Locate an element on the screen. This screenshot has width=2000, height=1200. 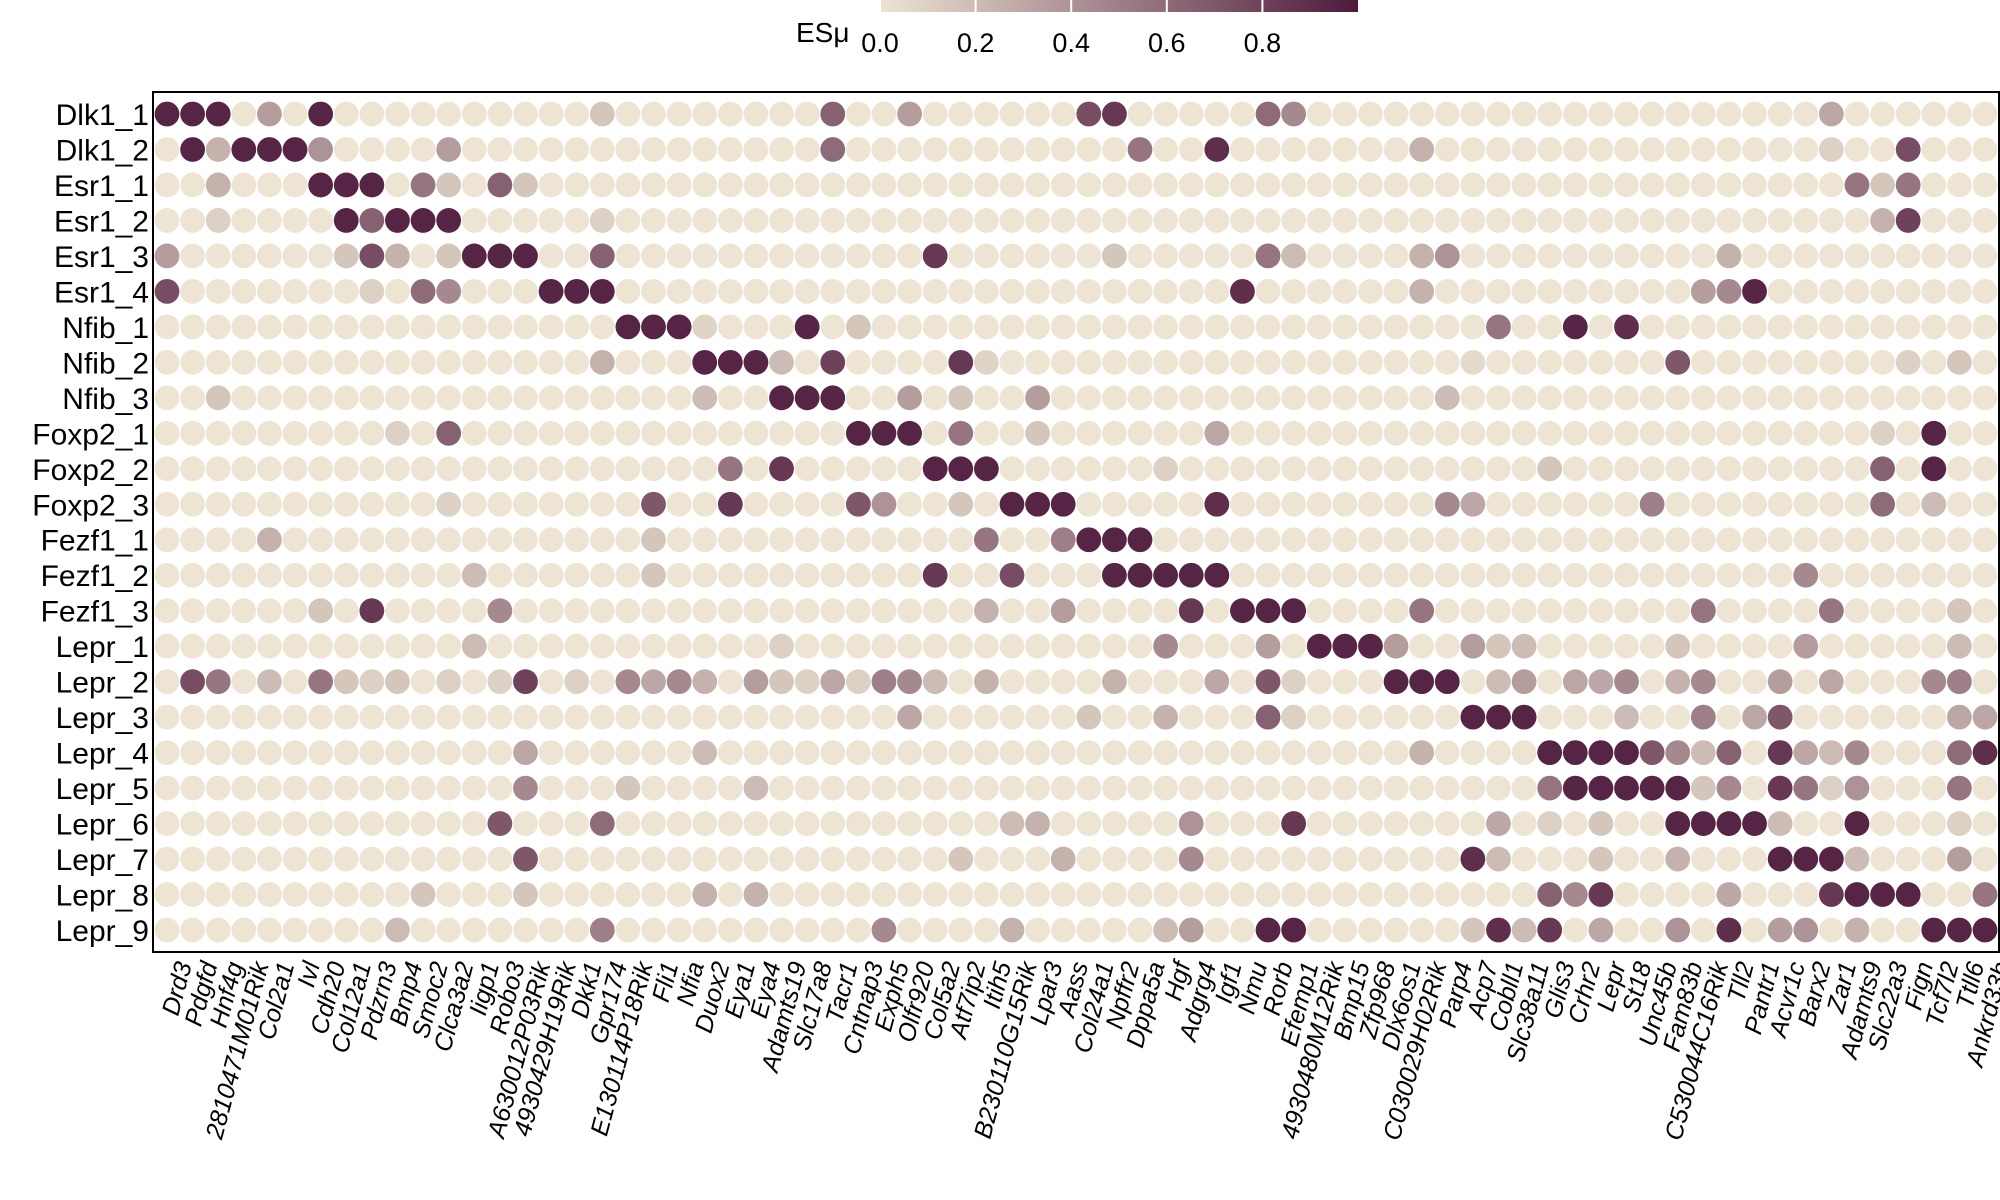
dot-Fezf1_3-Adgrg4 is located at coordinates (1191, 611).